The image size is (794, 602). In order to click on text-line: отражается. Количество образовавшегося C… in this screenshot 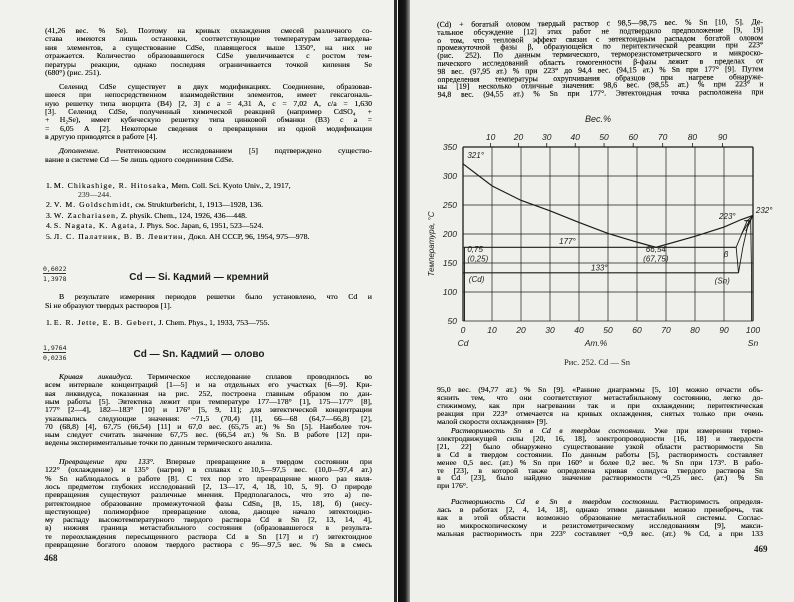, I will do `click(208, 56)`.